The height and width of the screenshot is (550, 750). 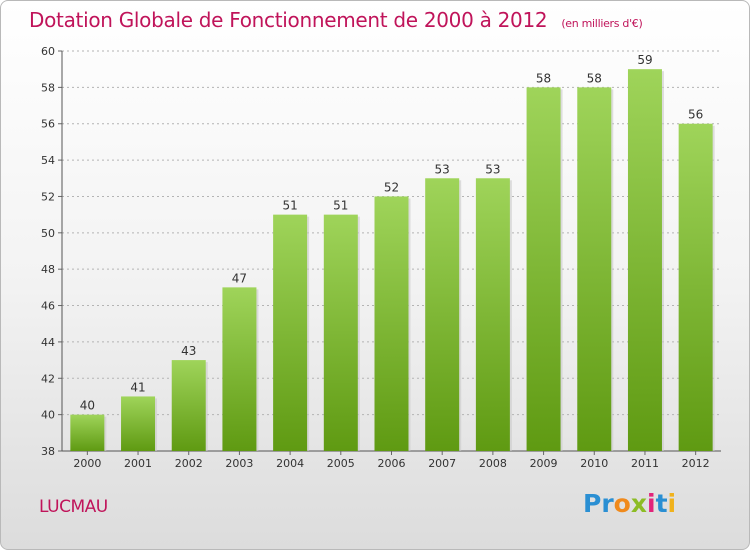 I want to click on proxiti-logo: Proxiti, so click(x=630, y=503).